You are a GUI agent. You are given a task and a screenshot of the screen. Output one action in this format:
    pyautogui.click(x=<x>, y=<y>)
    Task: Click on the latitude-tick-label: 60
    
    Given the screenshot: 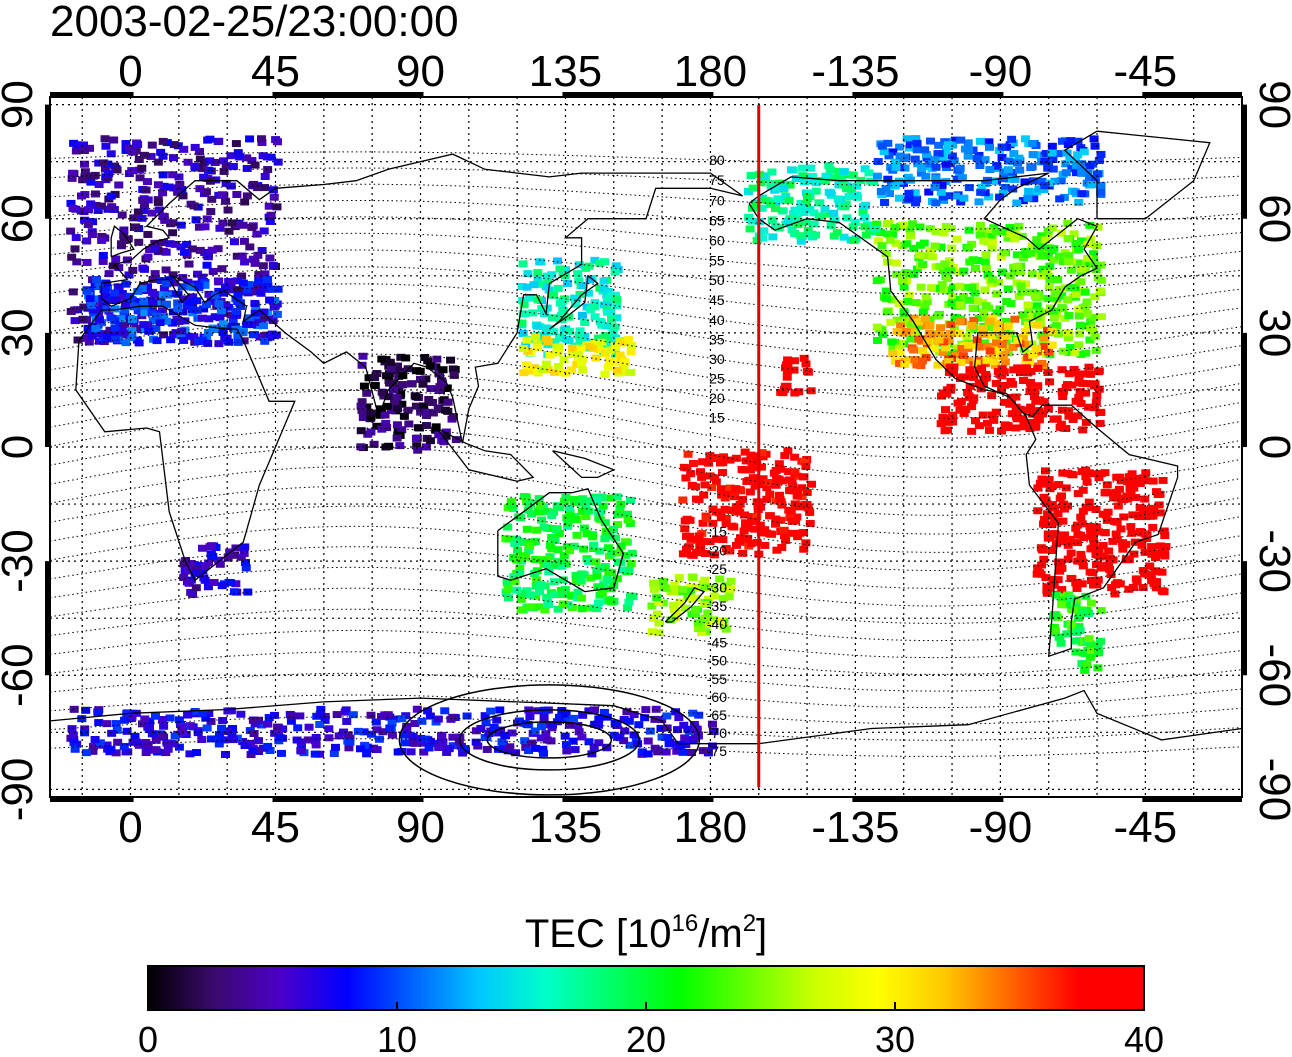 What is the action you would take?
    pyautogui.click(x=1271, y=218)
    